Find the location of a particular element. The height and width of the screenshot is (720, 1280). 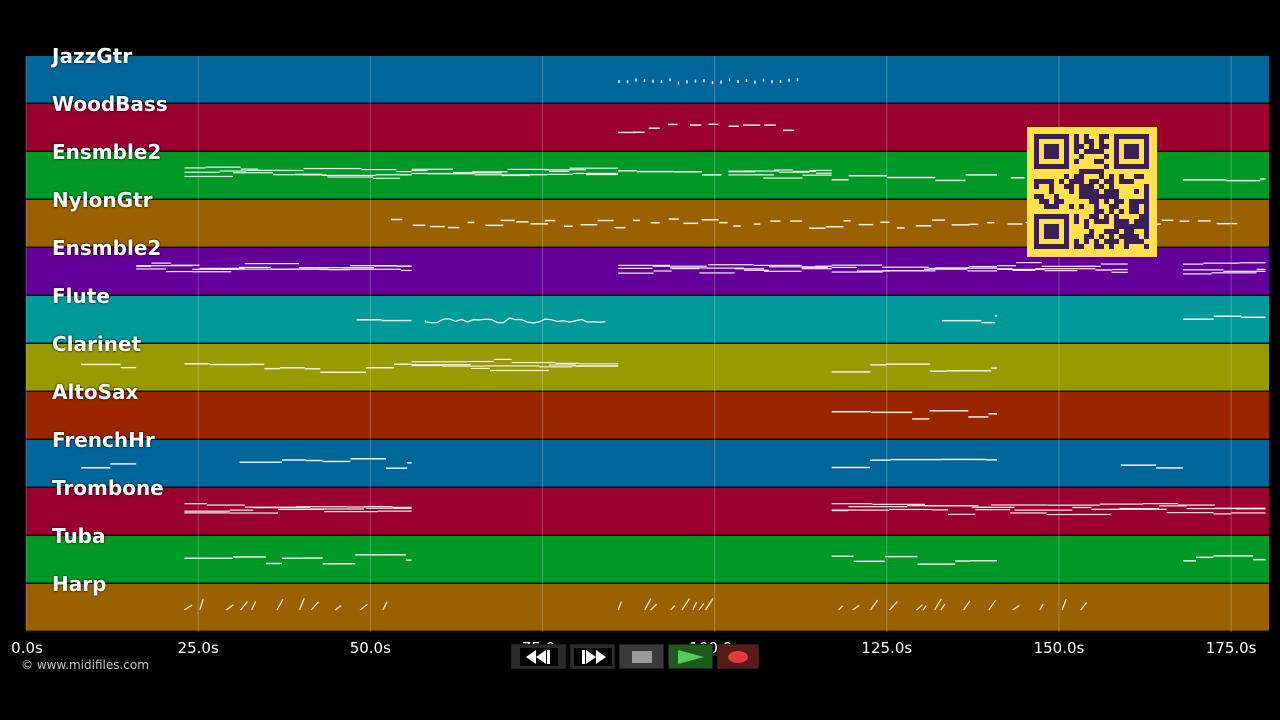

track-label: Trombone is located at coordinates (108, 488).